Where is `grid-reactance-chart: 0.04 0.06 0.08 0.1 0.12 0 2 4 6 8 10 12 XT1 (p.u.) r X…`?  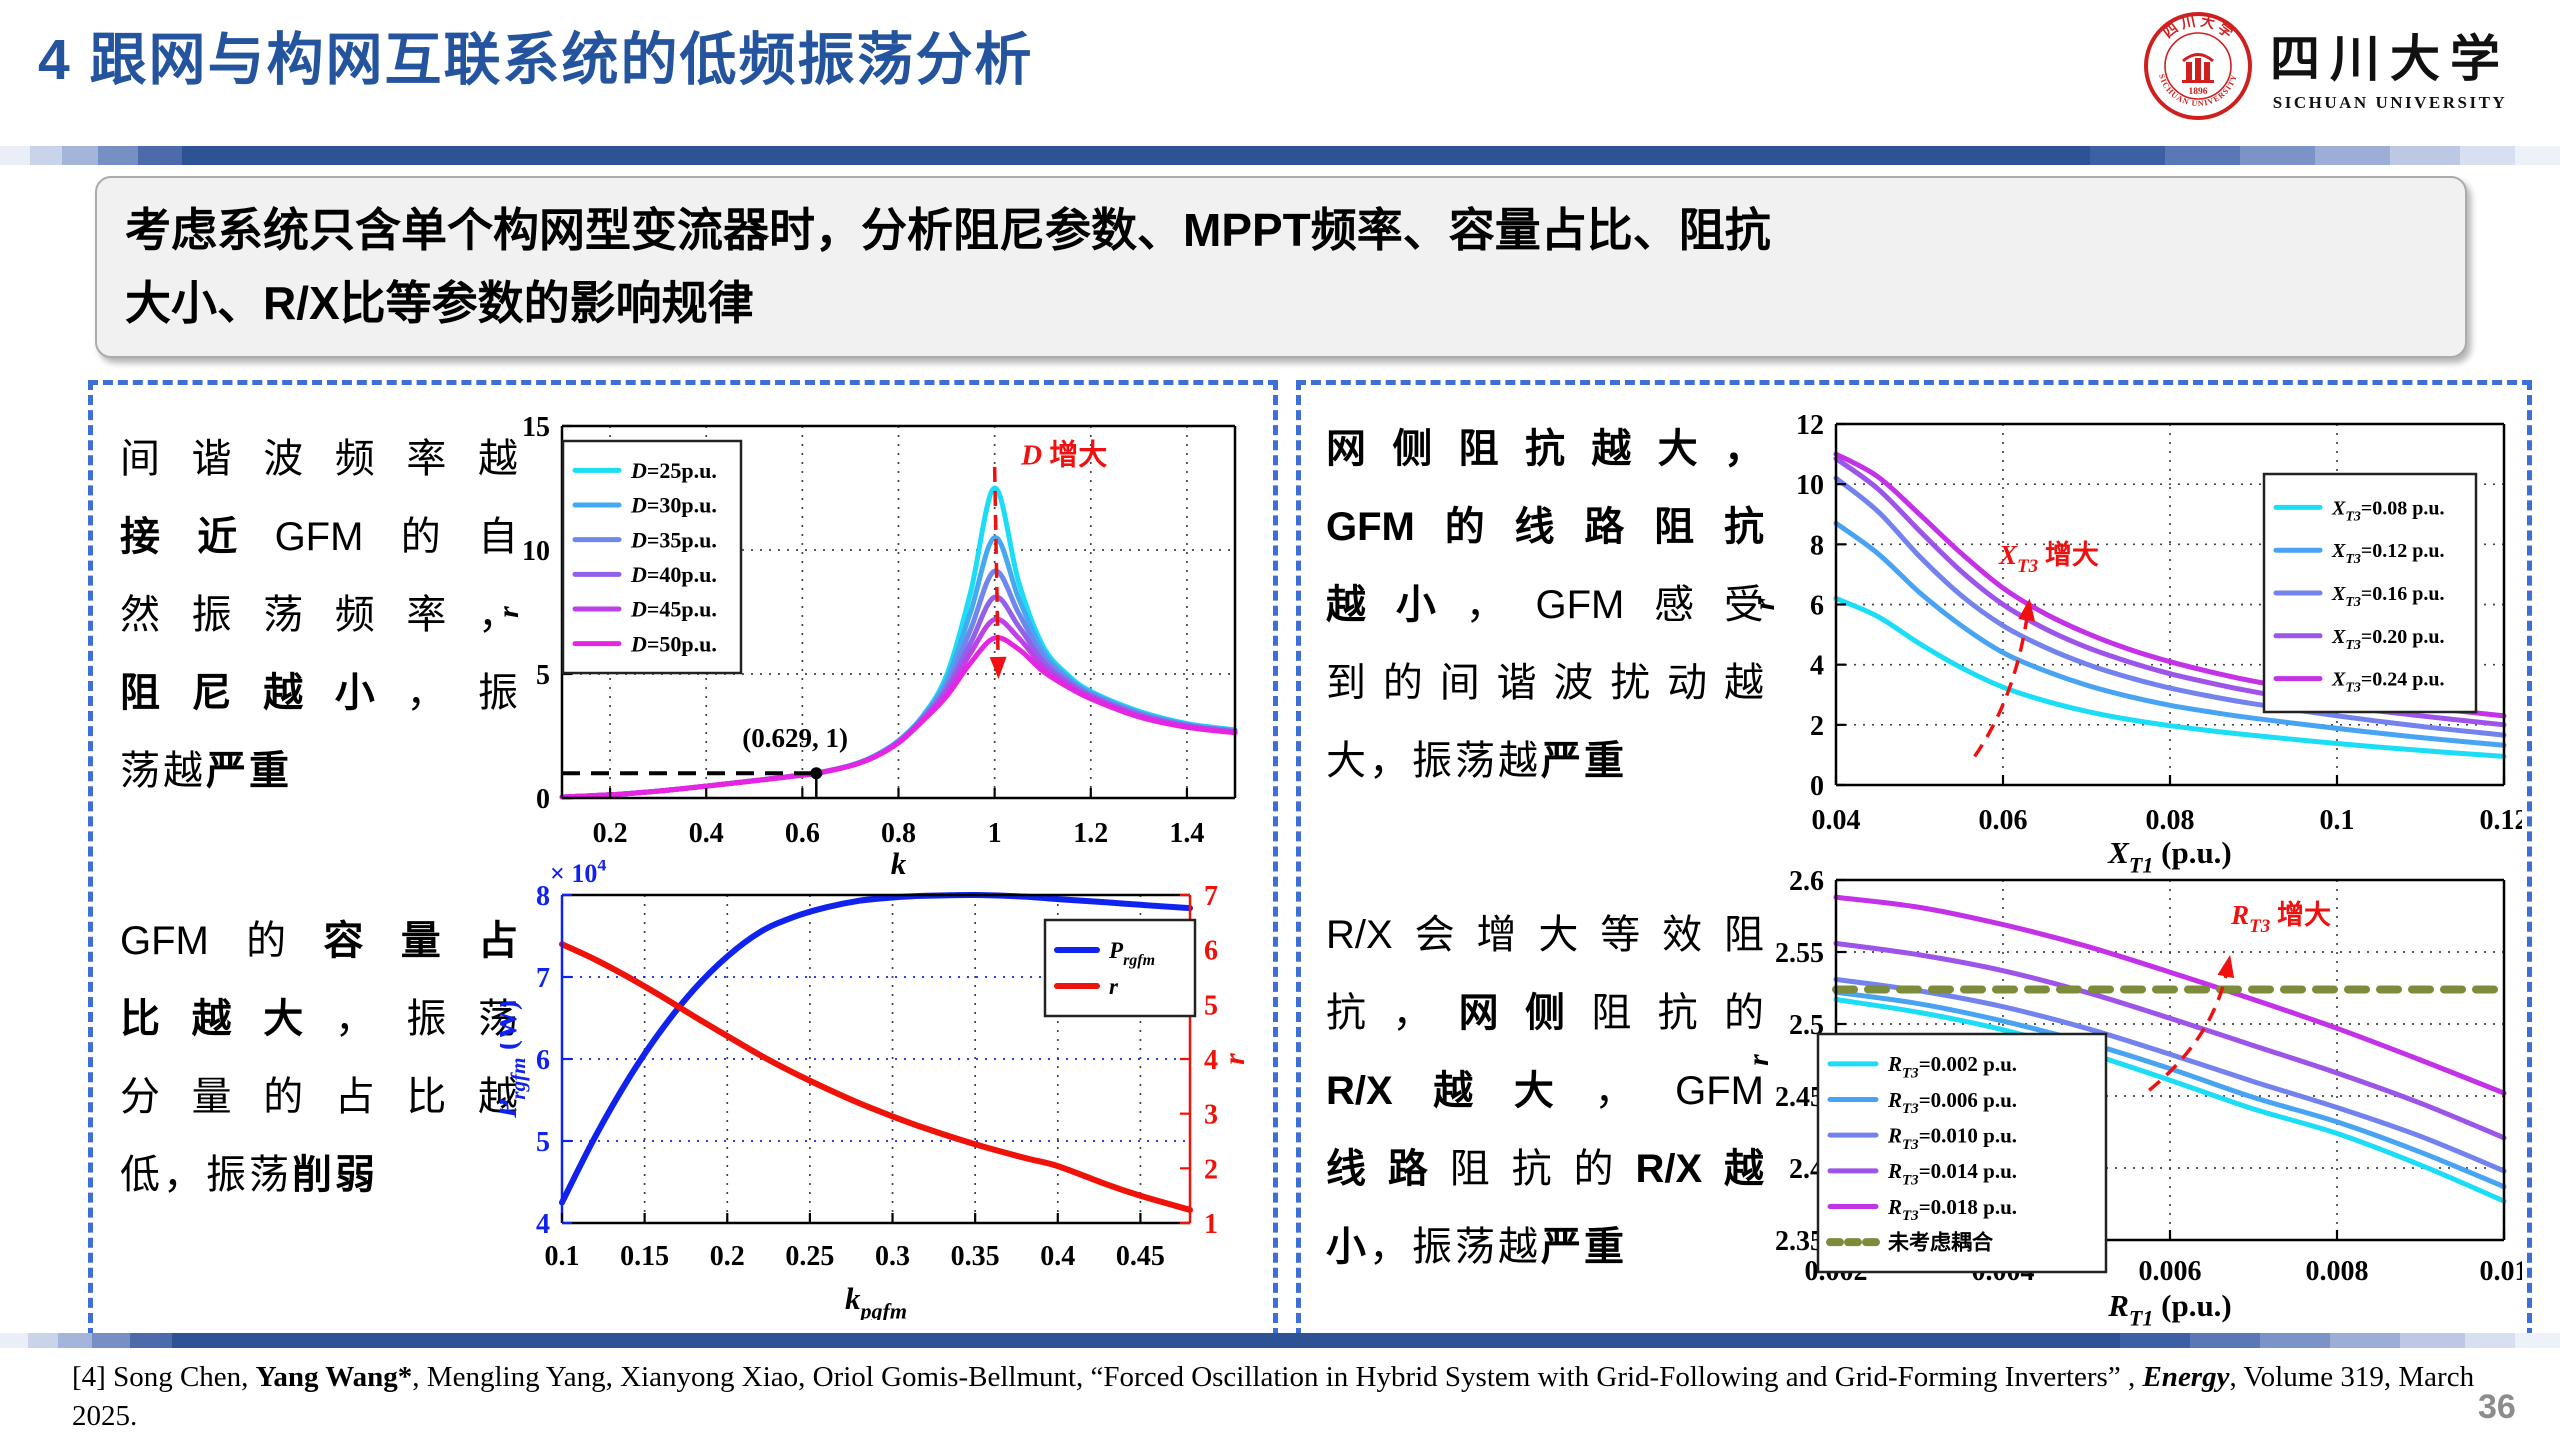
grid-reactance-chart: 0.04 0.06 0.08 0.1 0.12 0 2 4 6 8 10 12 XT1 (p.u.) r X… is located at coordinates (2137, 643).